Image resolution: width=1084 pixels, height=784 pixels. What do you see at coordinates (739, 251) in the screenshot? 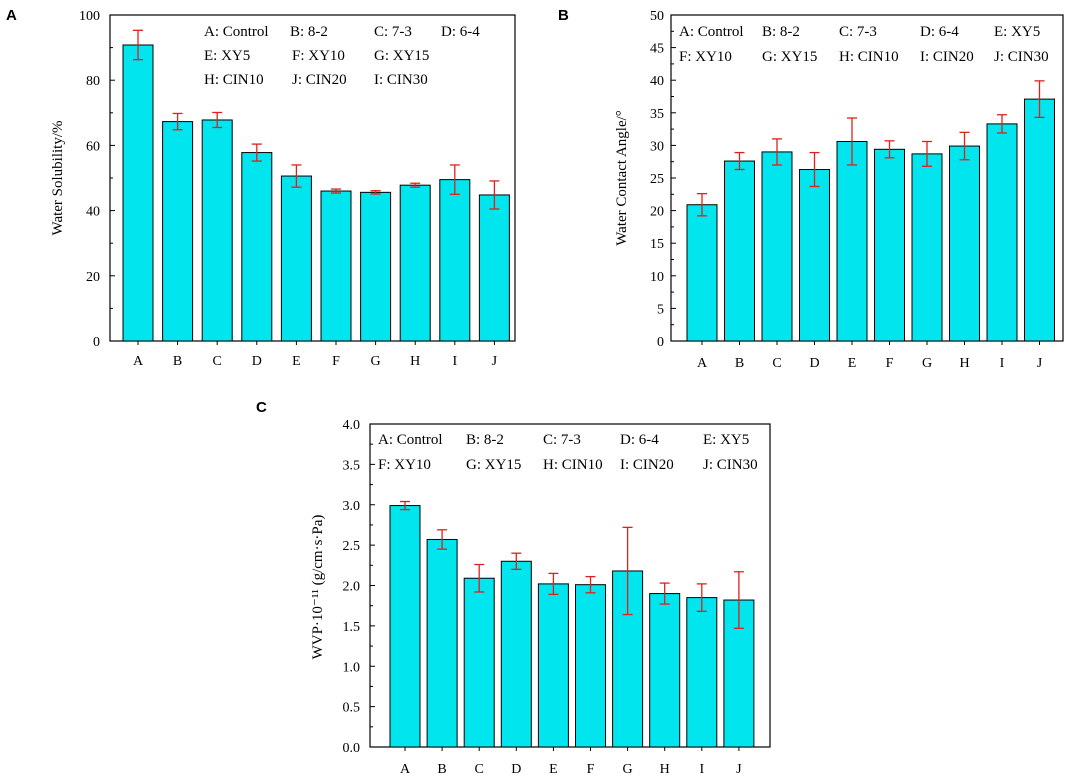
I see `bar-b-b` at bounding box center [739, 251].